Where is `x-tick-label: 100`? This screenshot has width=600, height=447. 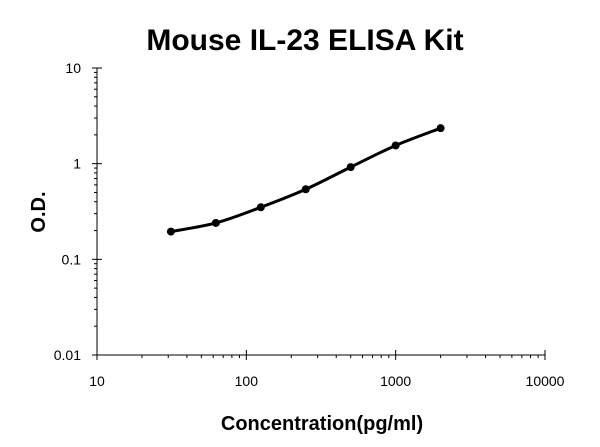
x-tick-label: 100 is located at coordinates (247, 381).